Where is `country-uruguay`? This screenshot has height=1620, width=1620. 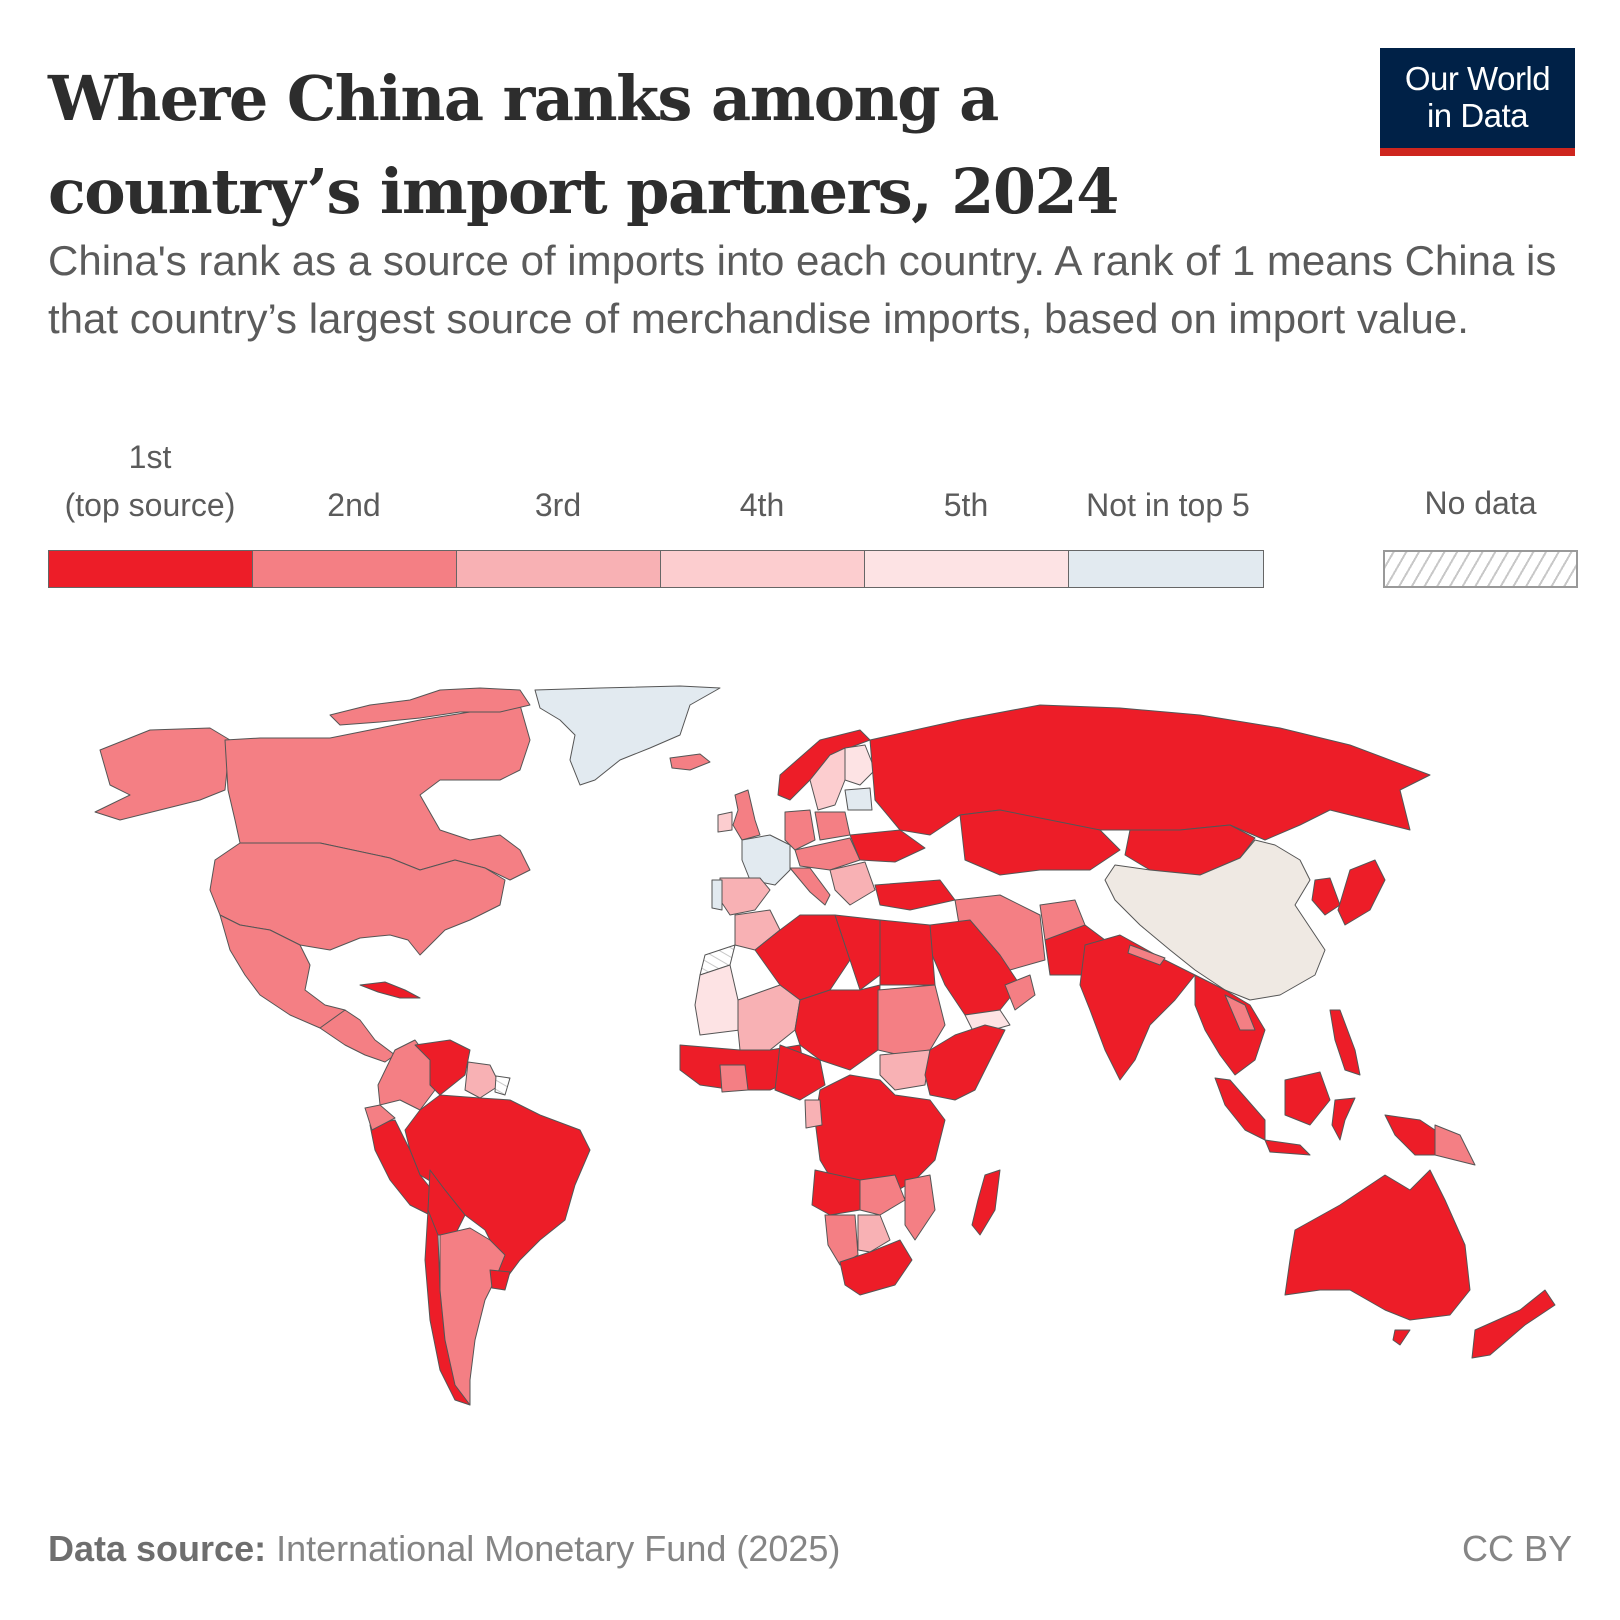
country-uruguay is located at coordinates (500, 1280).